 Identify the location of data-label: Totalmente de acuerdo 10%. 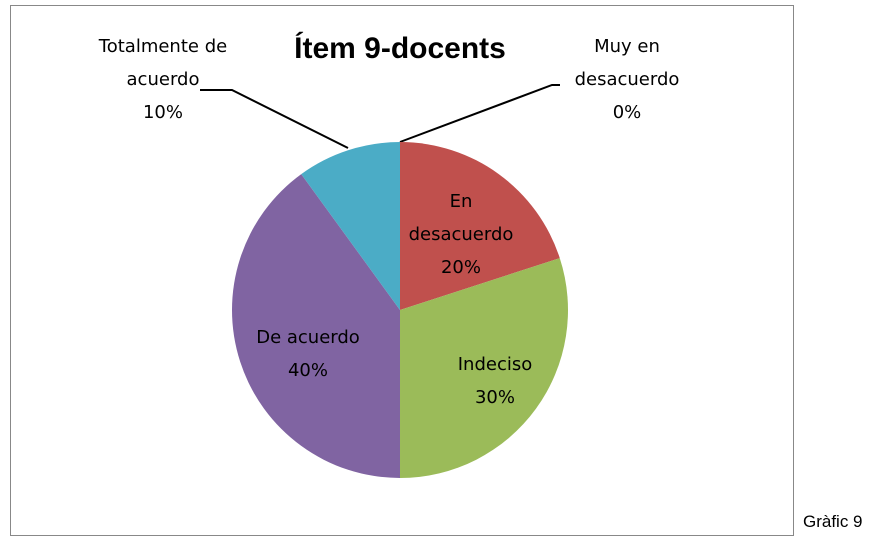
(163, 79).